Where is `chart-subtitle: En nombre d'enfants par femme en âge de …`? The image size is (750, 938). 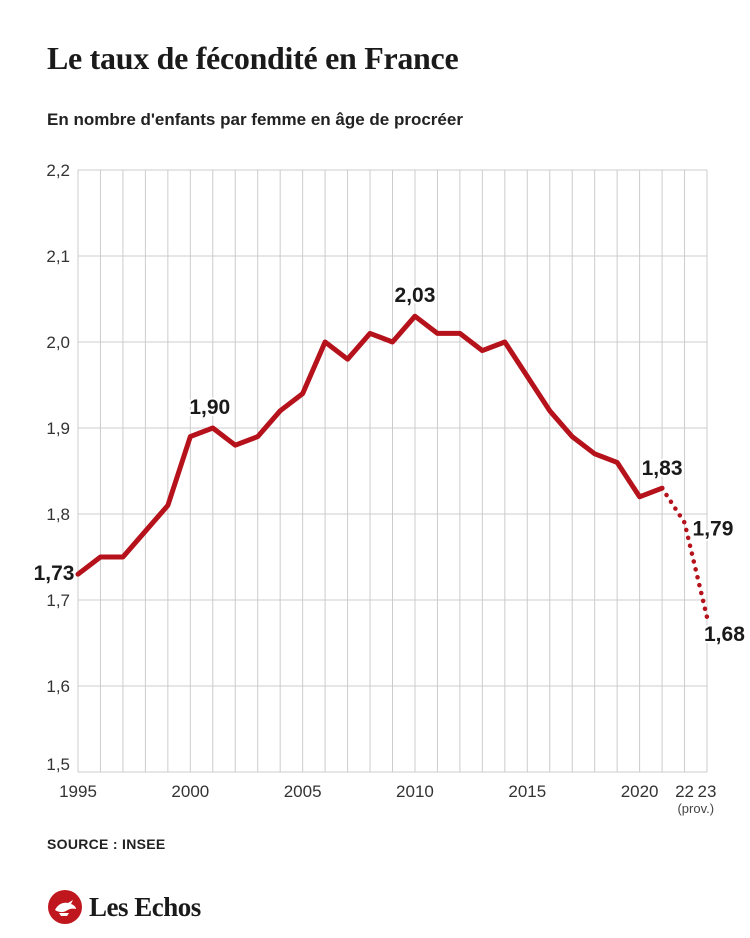
chart-subtitle: En nombre d'enfants par femme en âge de … is located at coordinates (255, 119).